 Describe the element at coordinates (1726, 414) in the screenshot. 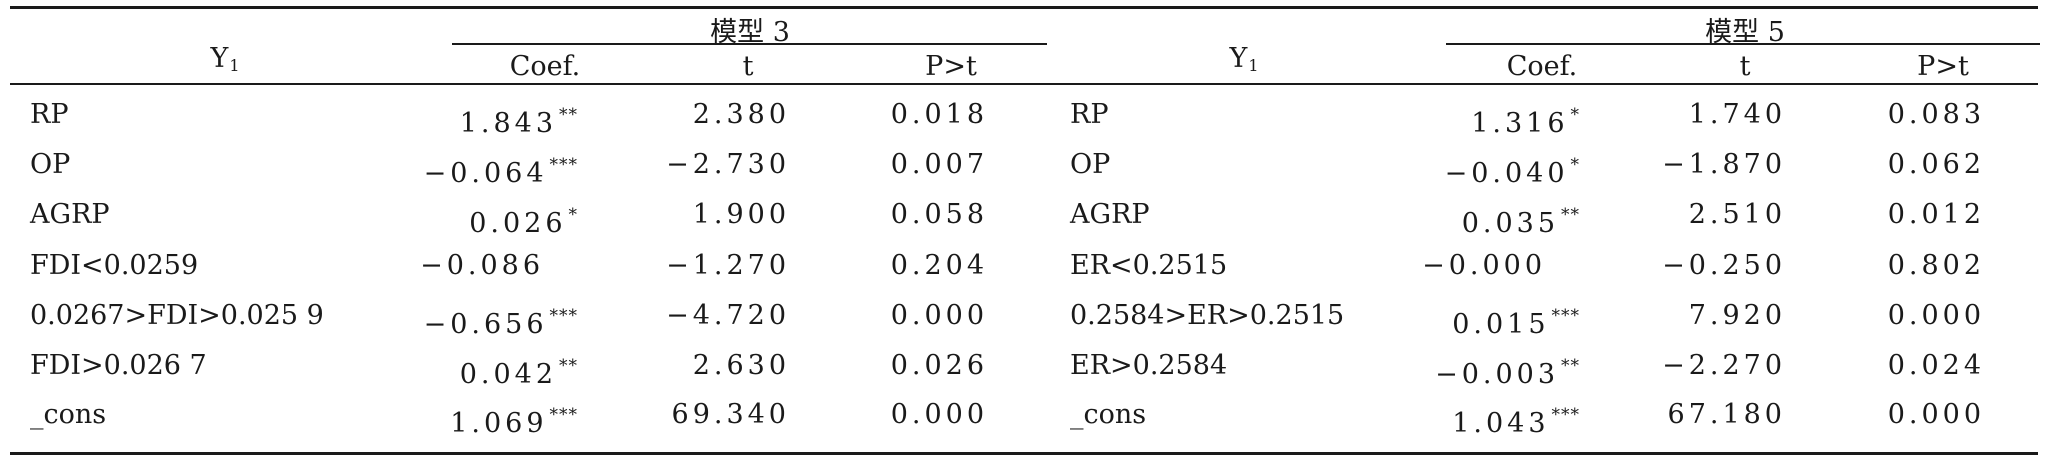

I see `right-row-t: 67.180` at that location.